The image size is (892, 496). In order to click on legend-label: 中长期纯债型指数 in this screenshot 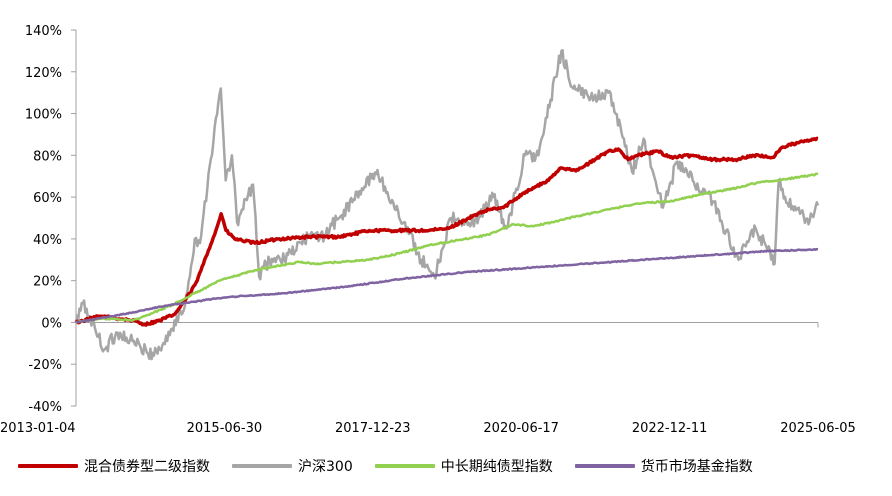, I will do `click(496, 467)`.